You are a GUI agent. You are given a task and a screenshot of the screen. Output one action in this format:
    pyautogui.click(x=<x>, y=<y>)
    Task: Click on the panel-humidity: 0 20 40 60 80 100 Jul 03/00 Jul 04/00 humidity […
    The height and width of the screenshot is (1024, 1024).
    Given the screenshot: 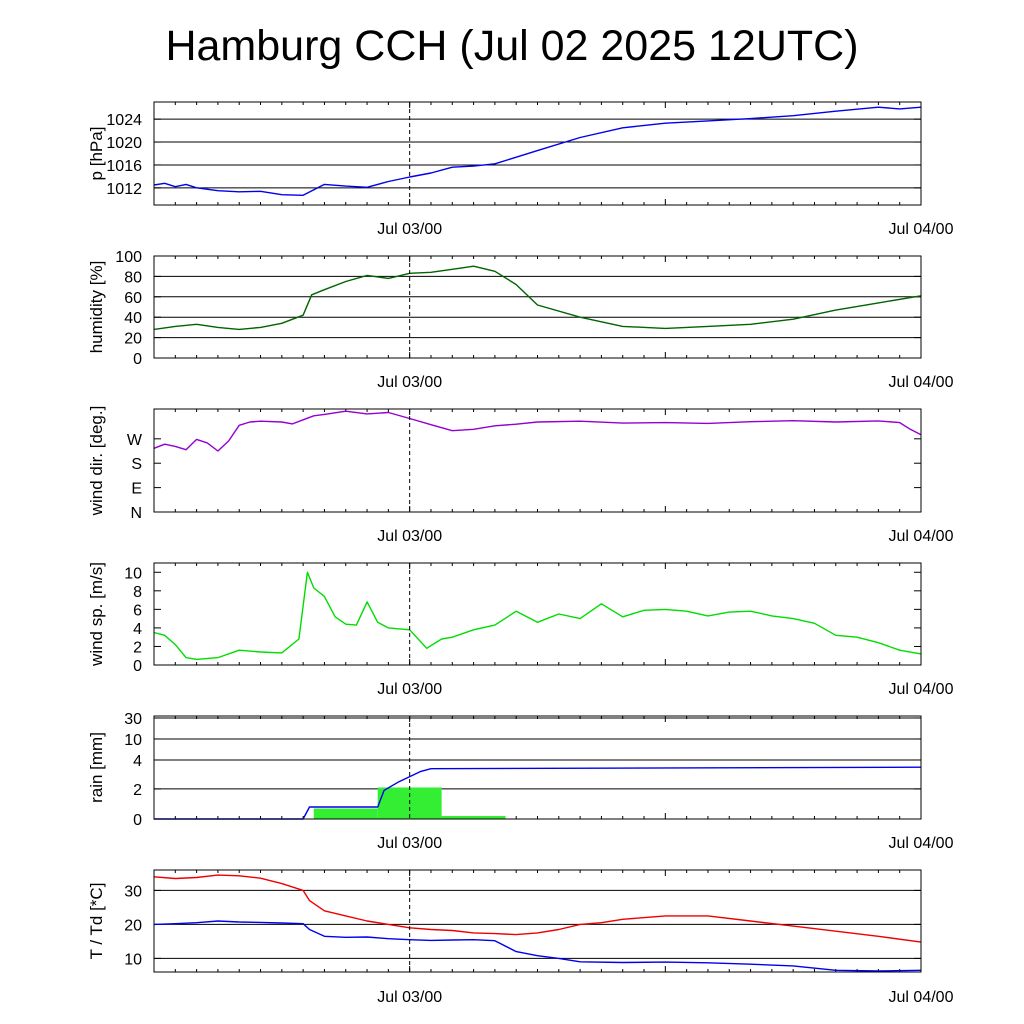 What is the action you would take?
    pyautogui.click(x=520, y=320)
    